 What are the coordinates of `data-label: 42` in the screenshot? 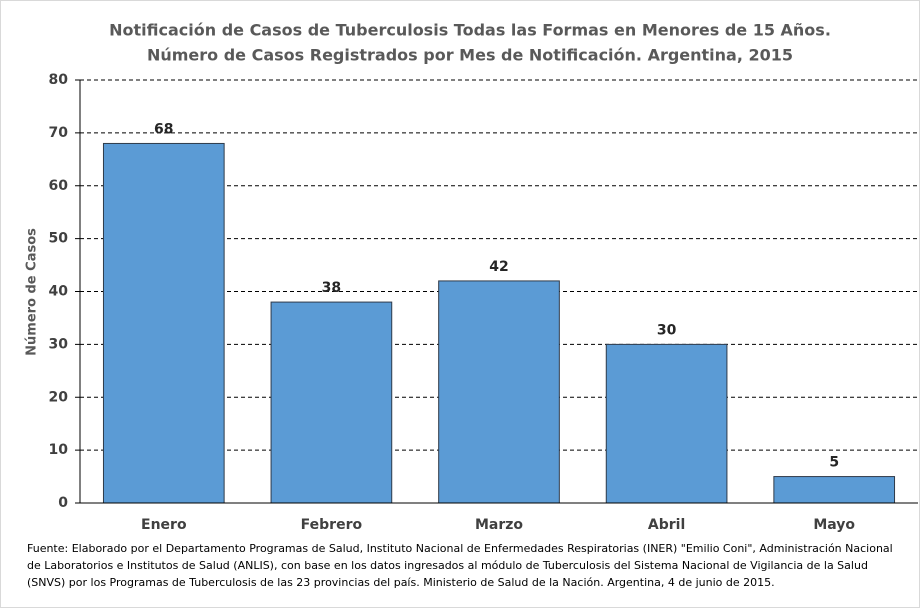 It's located at (498, 267).